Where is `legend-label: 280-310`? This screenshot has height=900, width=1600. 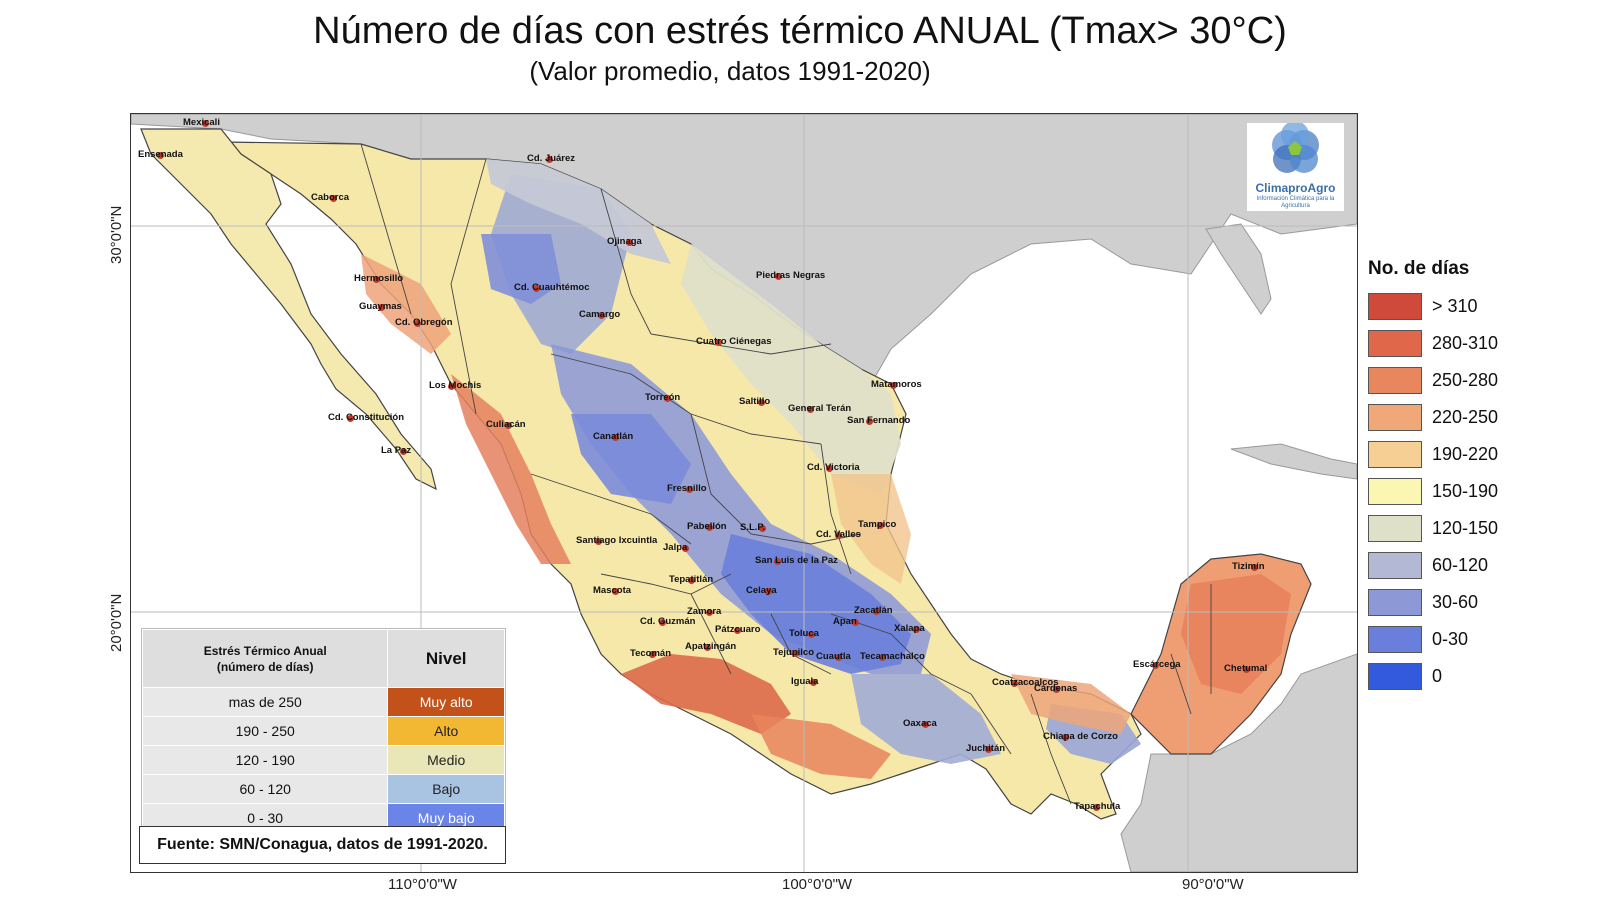 legend-label: 280-310 is located at coordinates (1465, 343).